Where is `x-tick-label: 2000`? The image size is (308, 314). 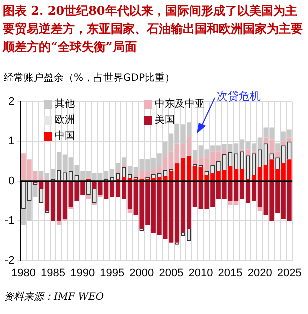
x-tick-label: 2000 is located at coordinates (142, 273).